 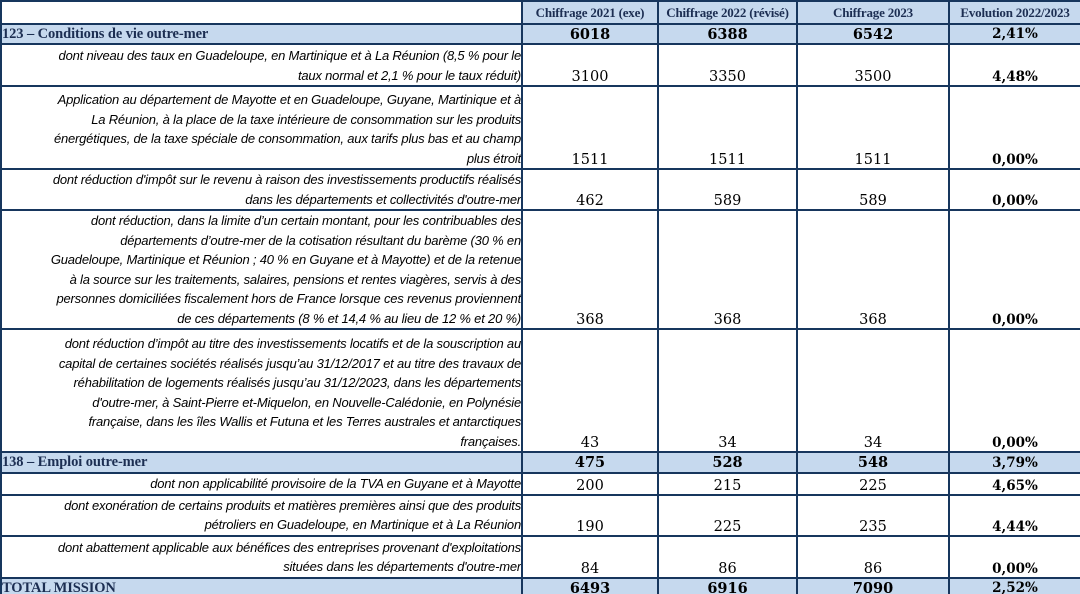 I want to click on value-2023: 1511, so click(x=873, y=127).